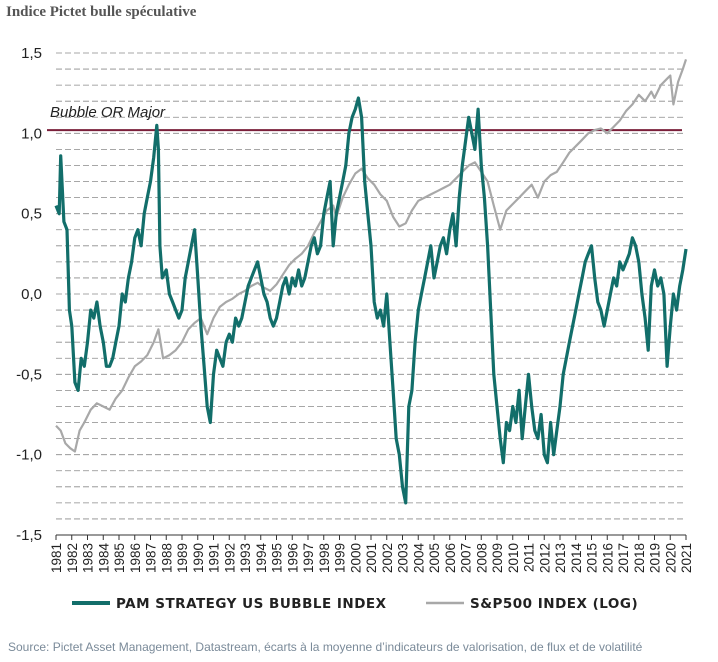 The width and height of the screenshot is (718, 662). Describe the element at coordinates (607, 558) in the screenshot. I see `x-tick-label: 2016` at that location.